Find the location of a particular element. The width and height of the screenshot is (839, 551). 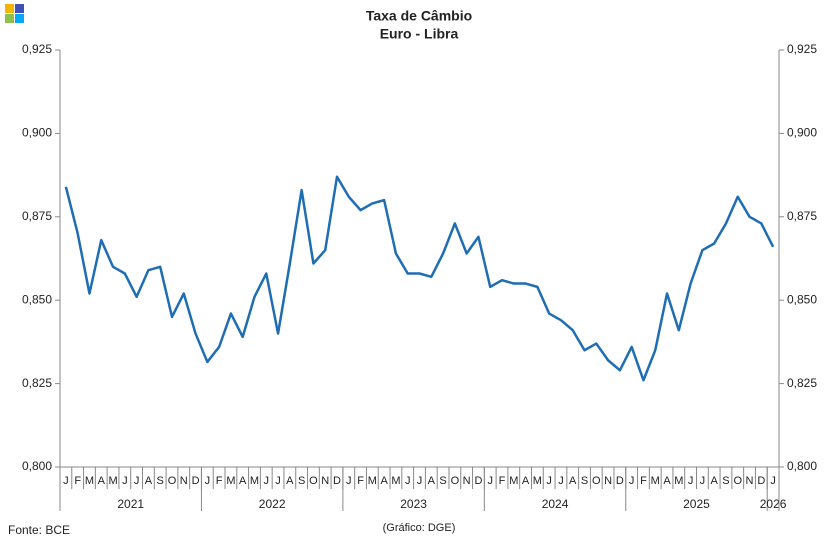

y-tick-label: 0,925 is located at coordinates (37, 49).